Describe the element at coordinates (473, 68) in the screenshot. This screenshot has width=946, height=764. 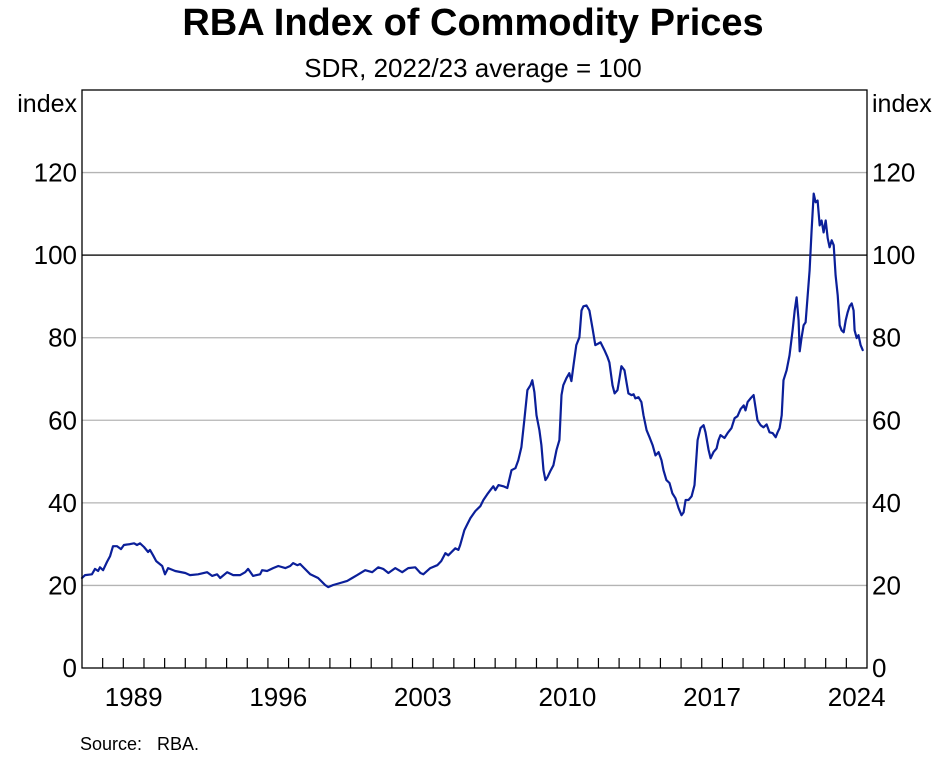
I see `chart-subtitle: SDR, 2022/23 average = 100` at that location.